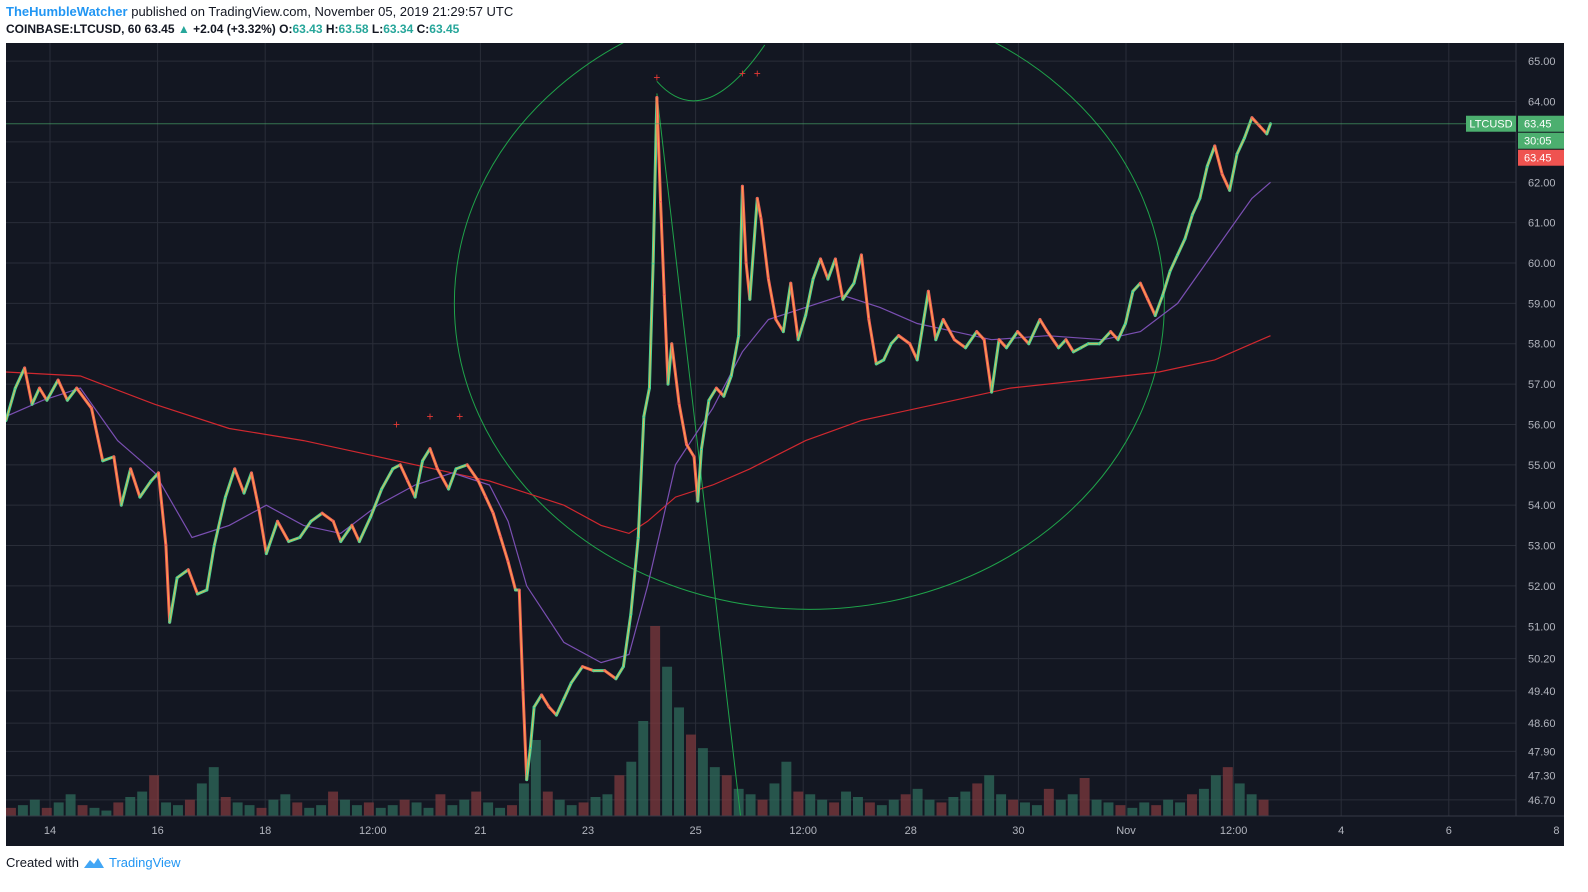  What do you see at coordinates (711, 73) in the screenshot?
I see `fib-arc-small` at bounding box center [711, 73].